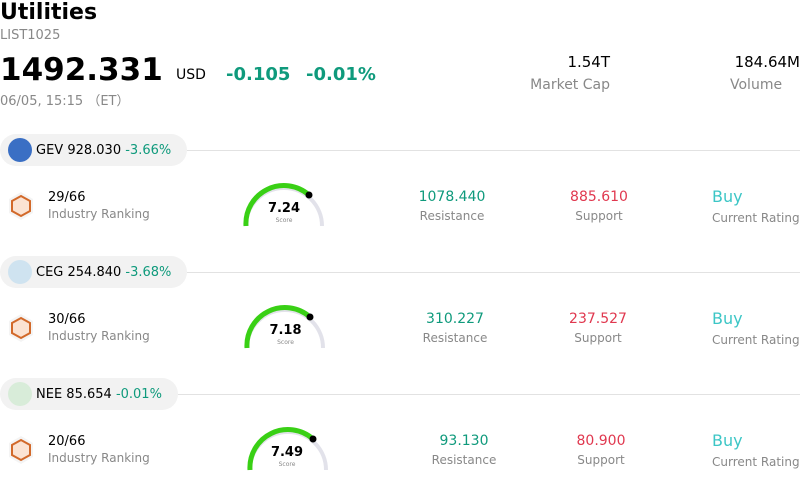  Describe the element at coordinates (94, 150) in the screenshot. I see `stock-price: 928.030` at that location.